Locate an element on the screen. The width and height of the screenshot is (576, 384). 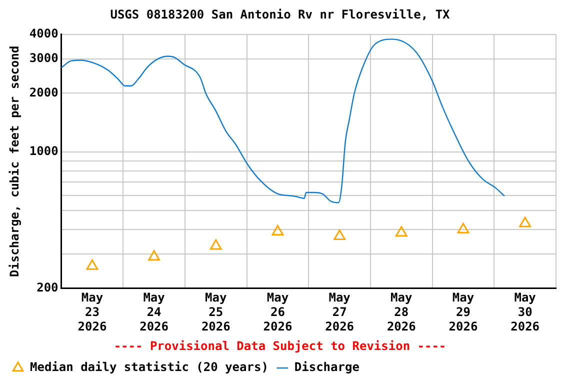
text: ---- Provisional Data Subject to Revision ---- is located at coordinates (280, 345).